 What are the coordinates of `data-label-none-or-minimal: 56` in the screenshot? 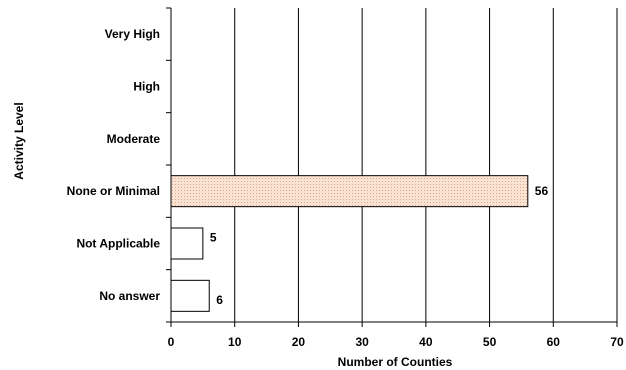 It's located at (542, 191).